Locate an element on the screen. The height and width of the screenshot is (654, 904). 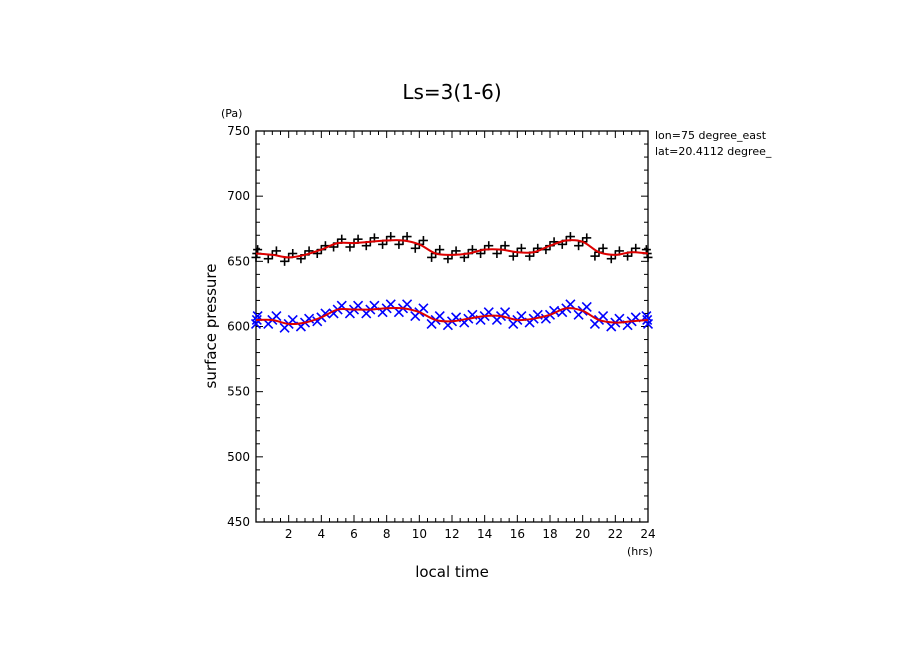
x-axis-label: local time is located at coordinates (452, 572).